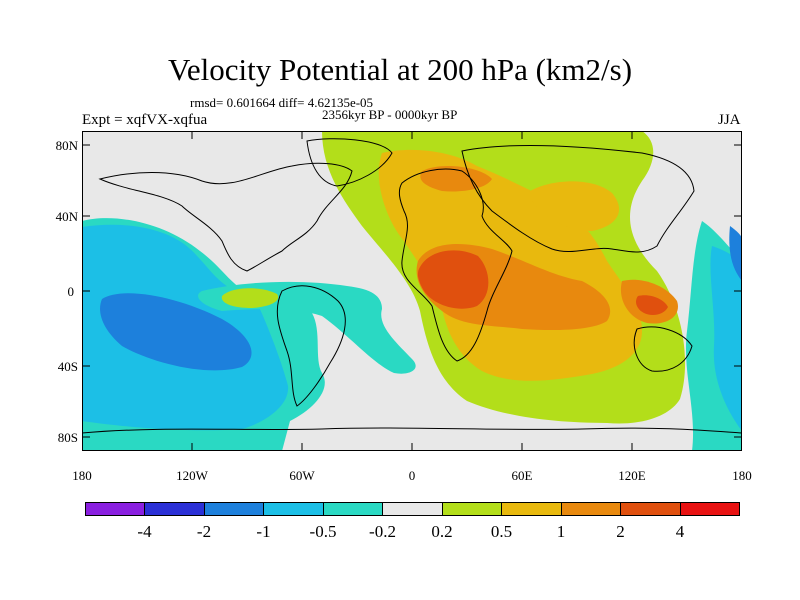 The height and width of the screenshot is (600, 800). What do you see at coordinates (282, 102) in the screenshot?
I see `stats-text: rmsd= 0.601664 diff= 4.62135e-05` at bounding box center [282, 102].